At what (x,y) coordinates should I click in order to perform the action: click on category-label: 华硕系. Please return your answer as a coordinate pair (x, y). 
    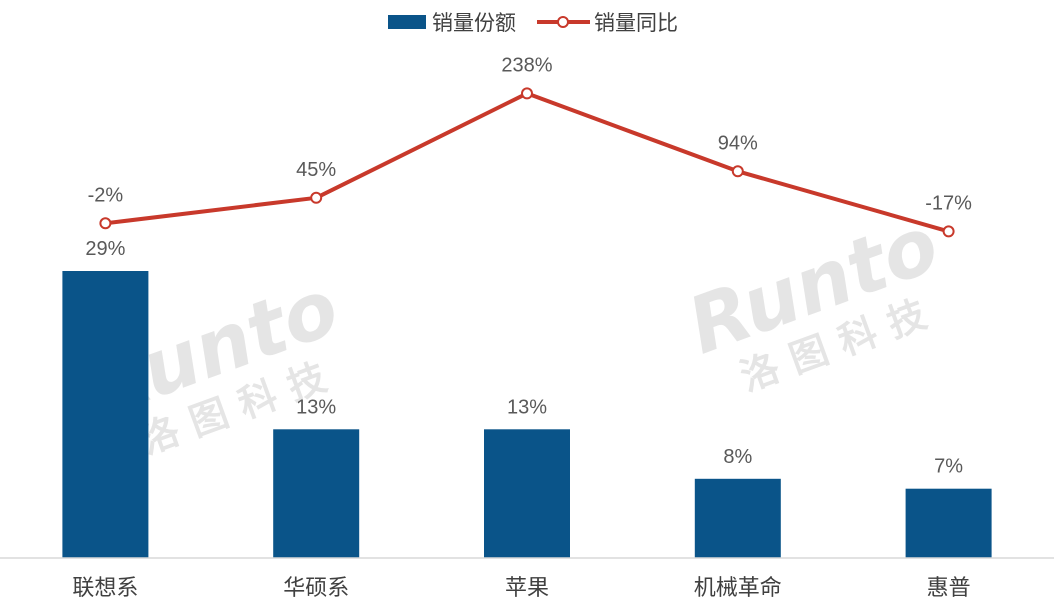
    Looking at the image, I should click on (316, 588).